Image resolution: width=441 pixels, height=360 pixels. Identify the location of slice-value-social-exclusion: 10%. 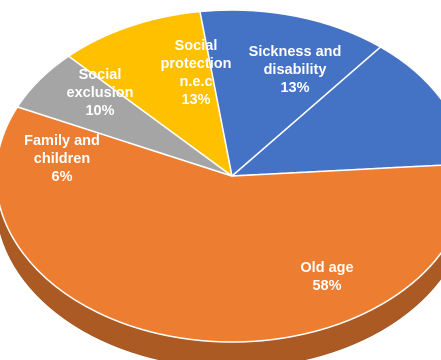
(99, 111).